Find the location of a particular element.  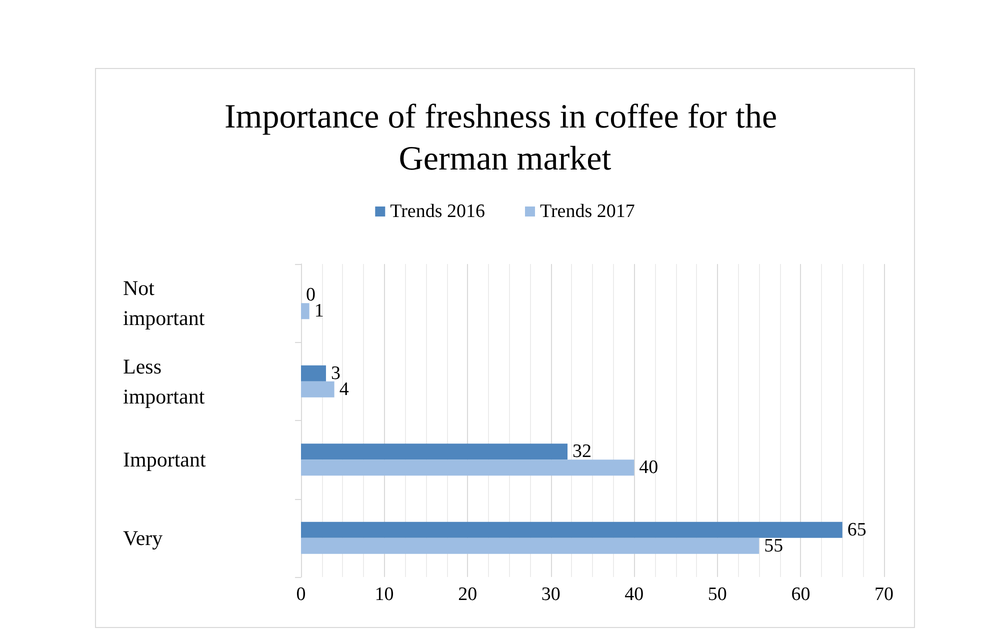

legend-label: Trends 2016 is located at coordinates (437, 211).